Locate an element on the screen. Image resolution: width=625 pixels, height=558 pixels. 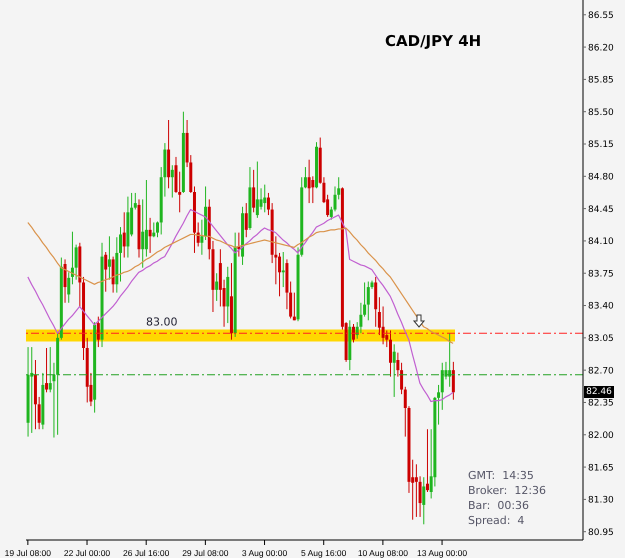
y-tick-label: 81.65 is located at coordinates (601, 468).